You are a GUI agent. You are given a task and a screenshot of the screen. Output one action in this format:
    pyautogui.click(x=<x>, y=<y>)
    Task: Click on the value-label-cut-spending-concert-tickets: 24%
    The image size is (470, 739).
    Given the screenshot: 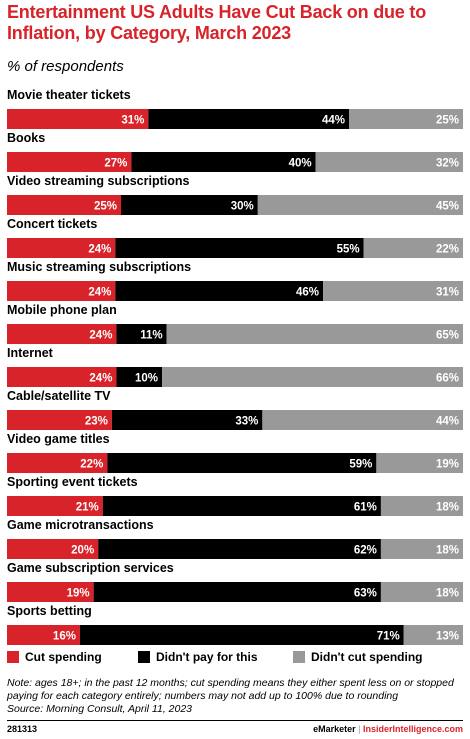 What is the action you would take?
    pyautogui.click(x=99, y=250)
    